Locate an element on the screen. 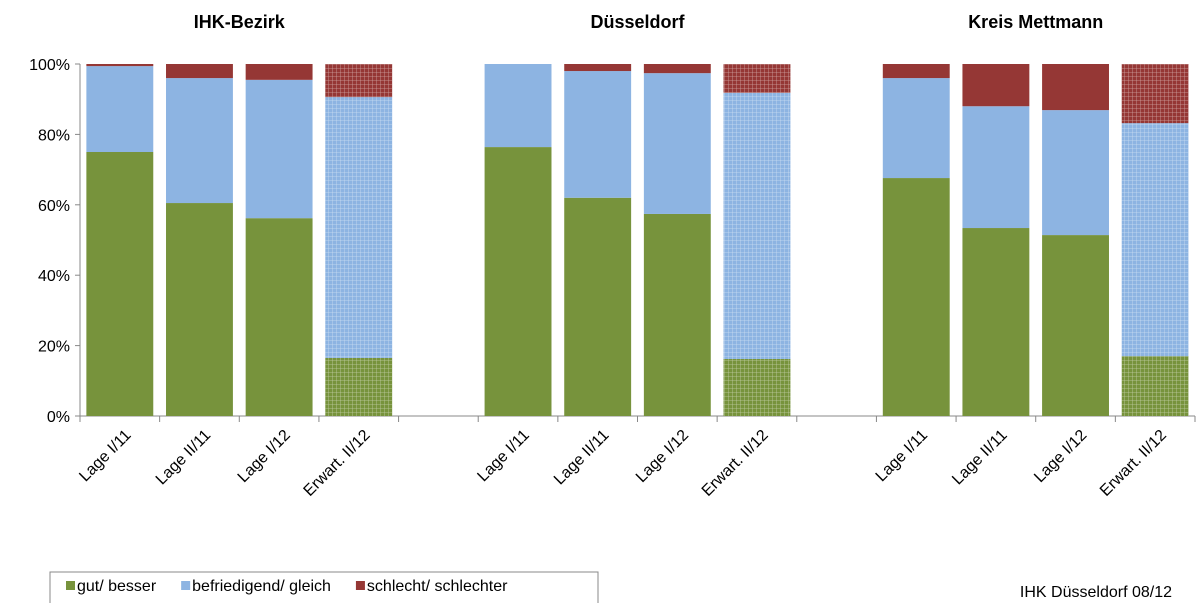  group-title: Kreis Mettmann is located at coordinates (1035, 22).